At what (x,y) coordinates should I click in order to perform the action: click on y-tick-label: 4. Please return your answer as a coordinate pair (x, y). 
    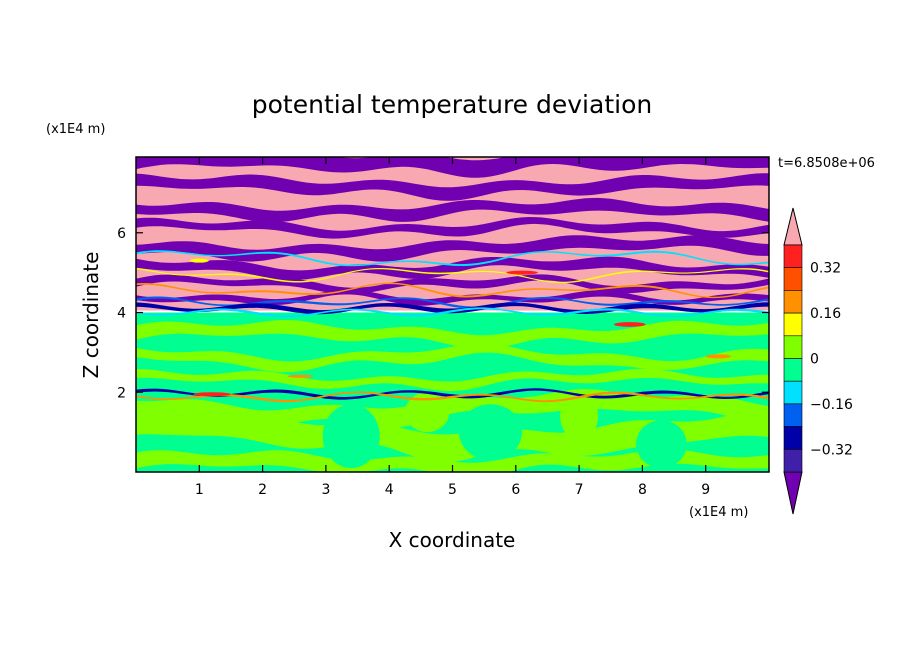
    Looking at the image, I should click on (121, 314).